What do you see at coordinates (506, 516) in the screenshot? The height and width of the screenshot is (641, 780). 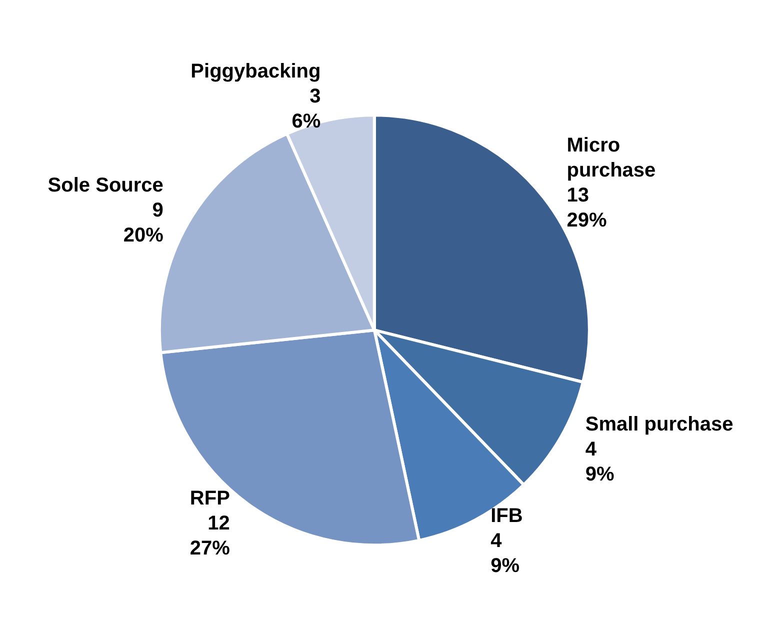 I see `slice-label: IFB` at bounding box center [506, 516].